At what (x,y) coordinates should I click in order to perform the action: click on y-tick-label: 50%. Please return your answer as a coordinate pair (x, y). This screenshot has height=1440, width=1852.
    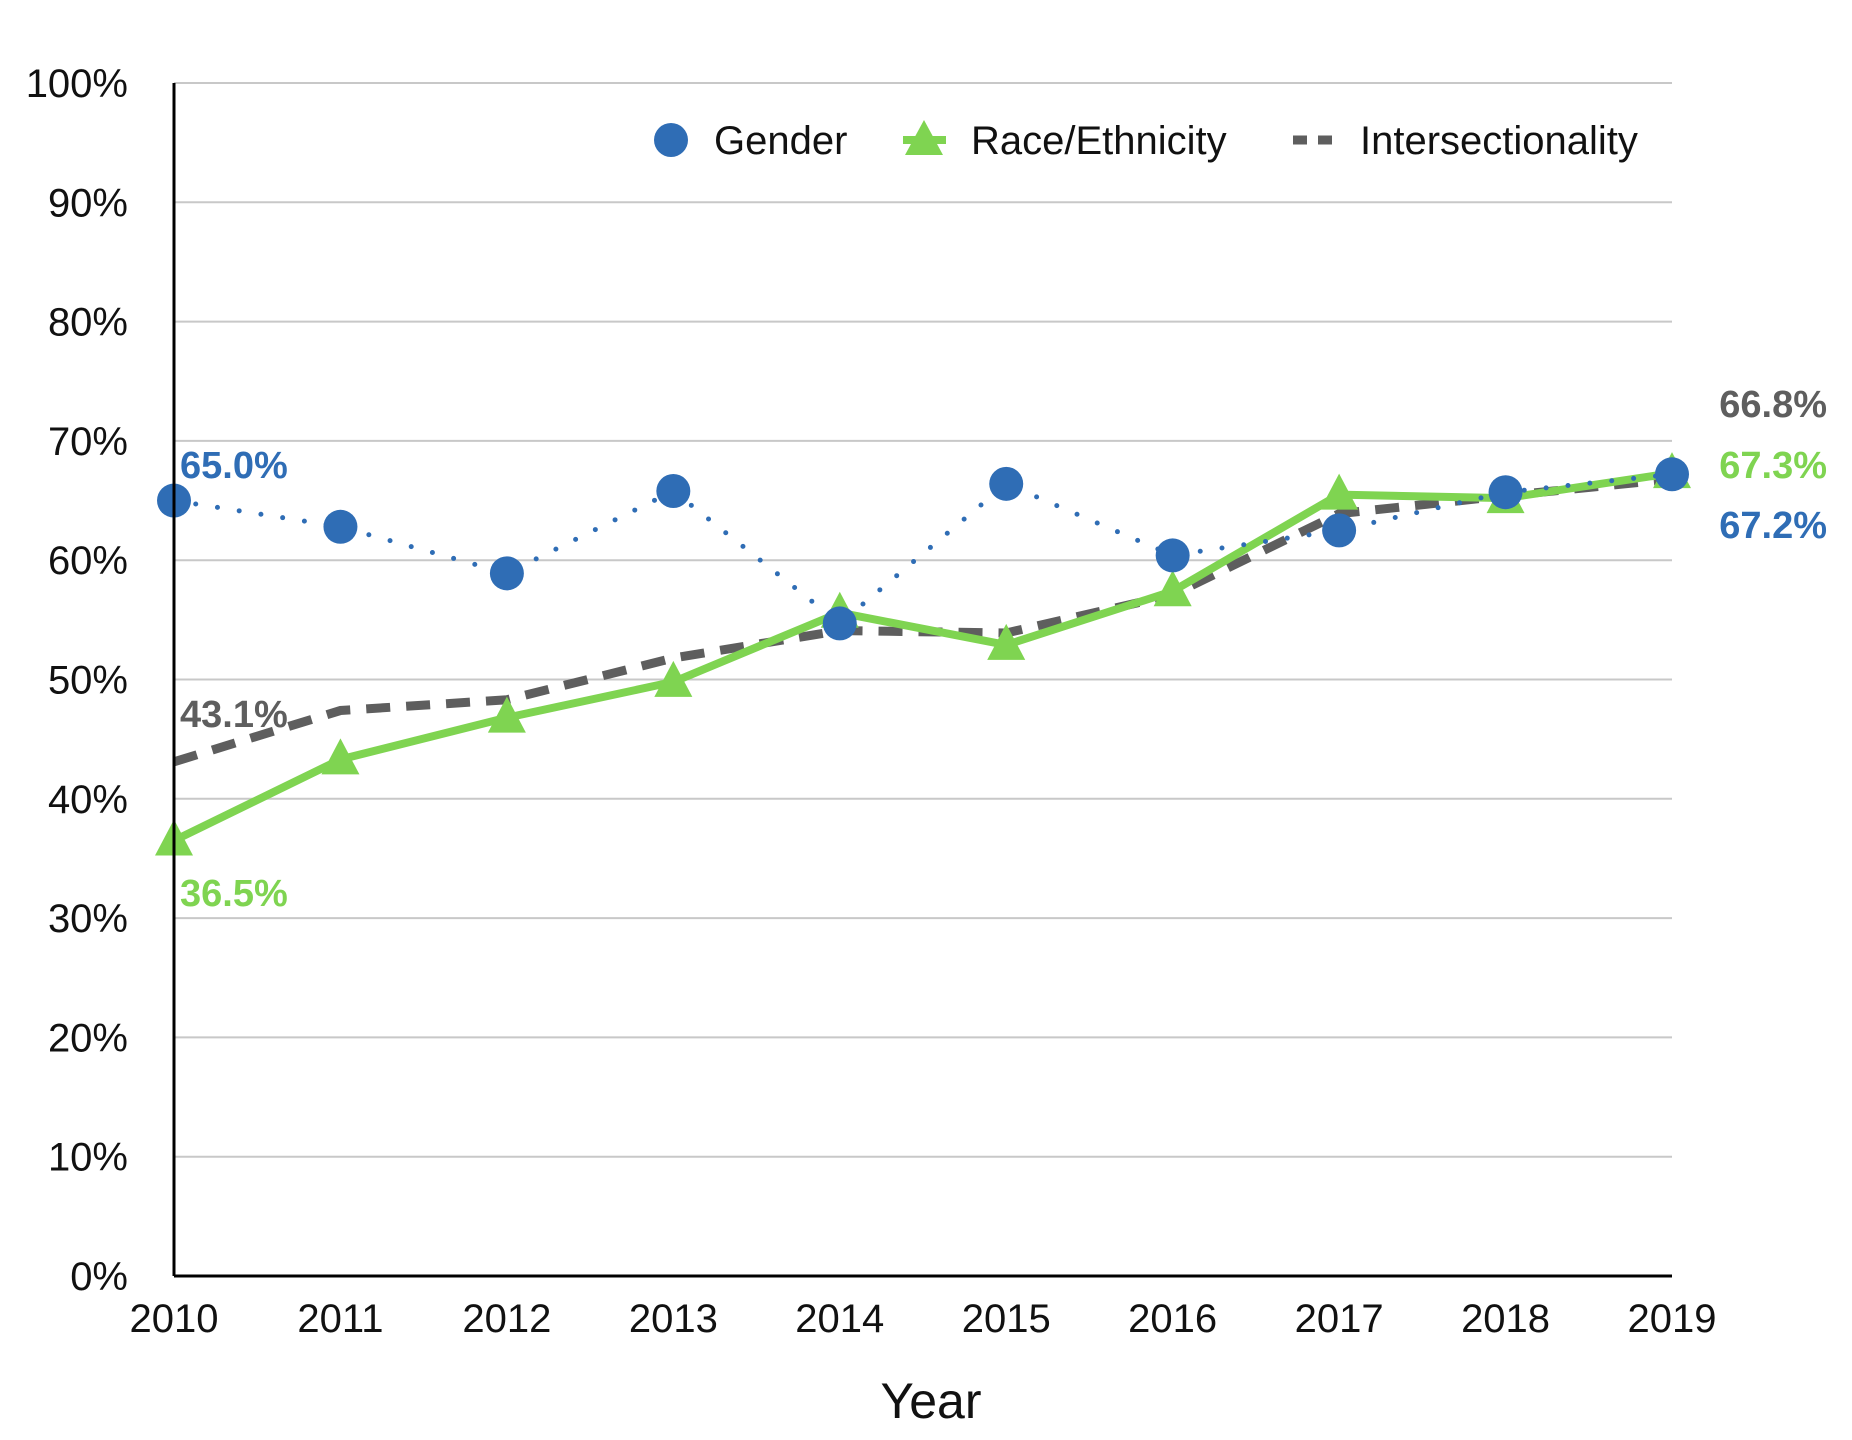
    Looking at the image, I should click on (88, 681).